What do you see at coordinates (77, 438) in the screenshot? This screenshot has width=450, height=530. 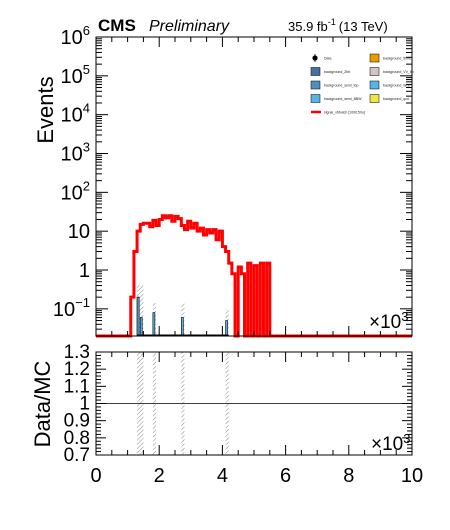 I see `ratio-y-tick-label: 0.8` at bounding box center [77, 438].